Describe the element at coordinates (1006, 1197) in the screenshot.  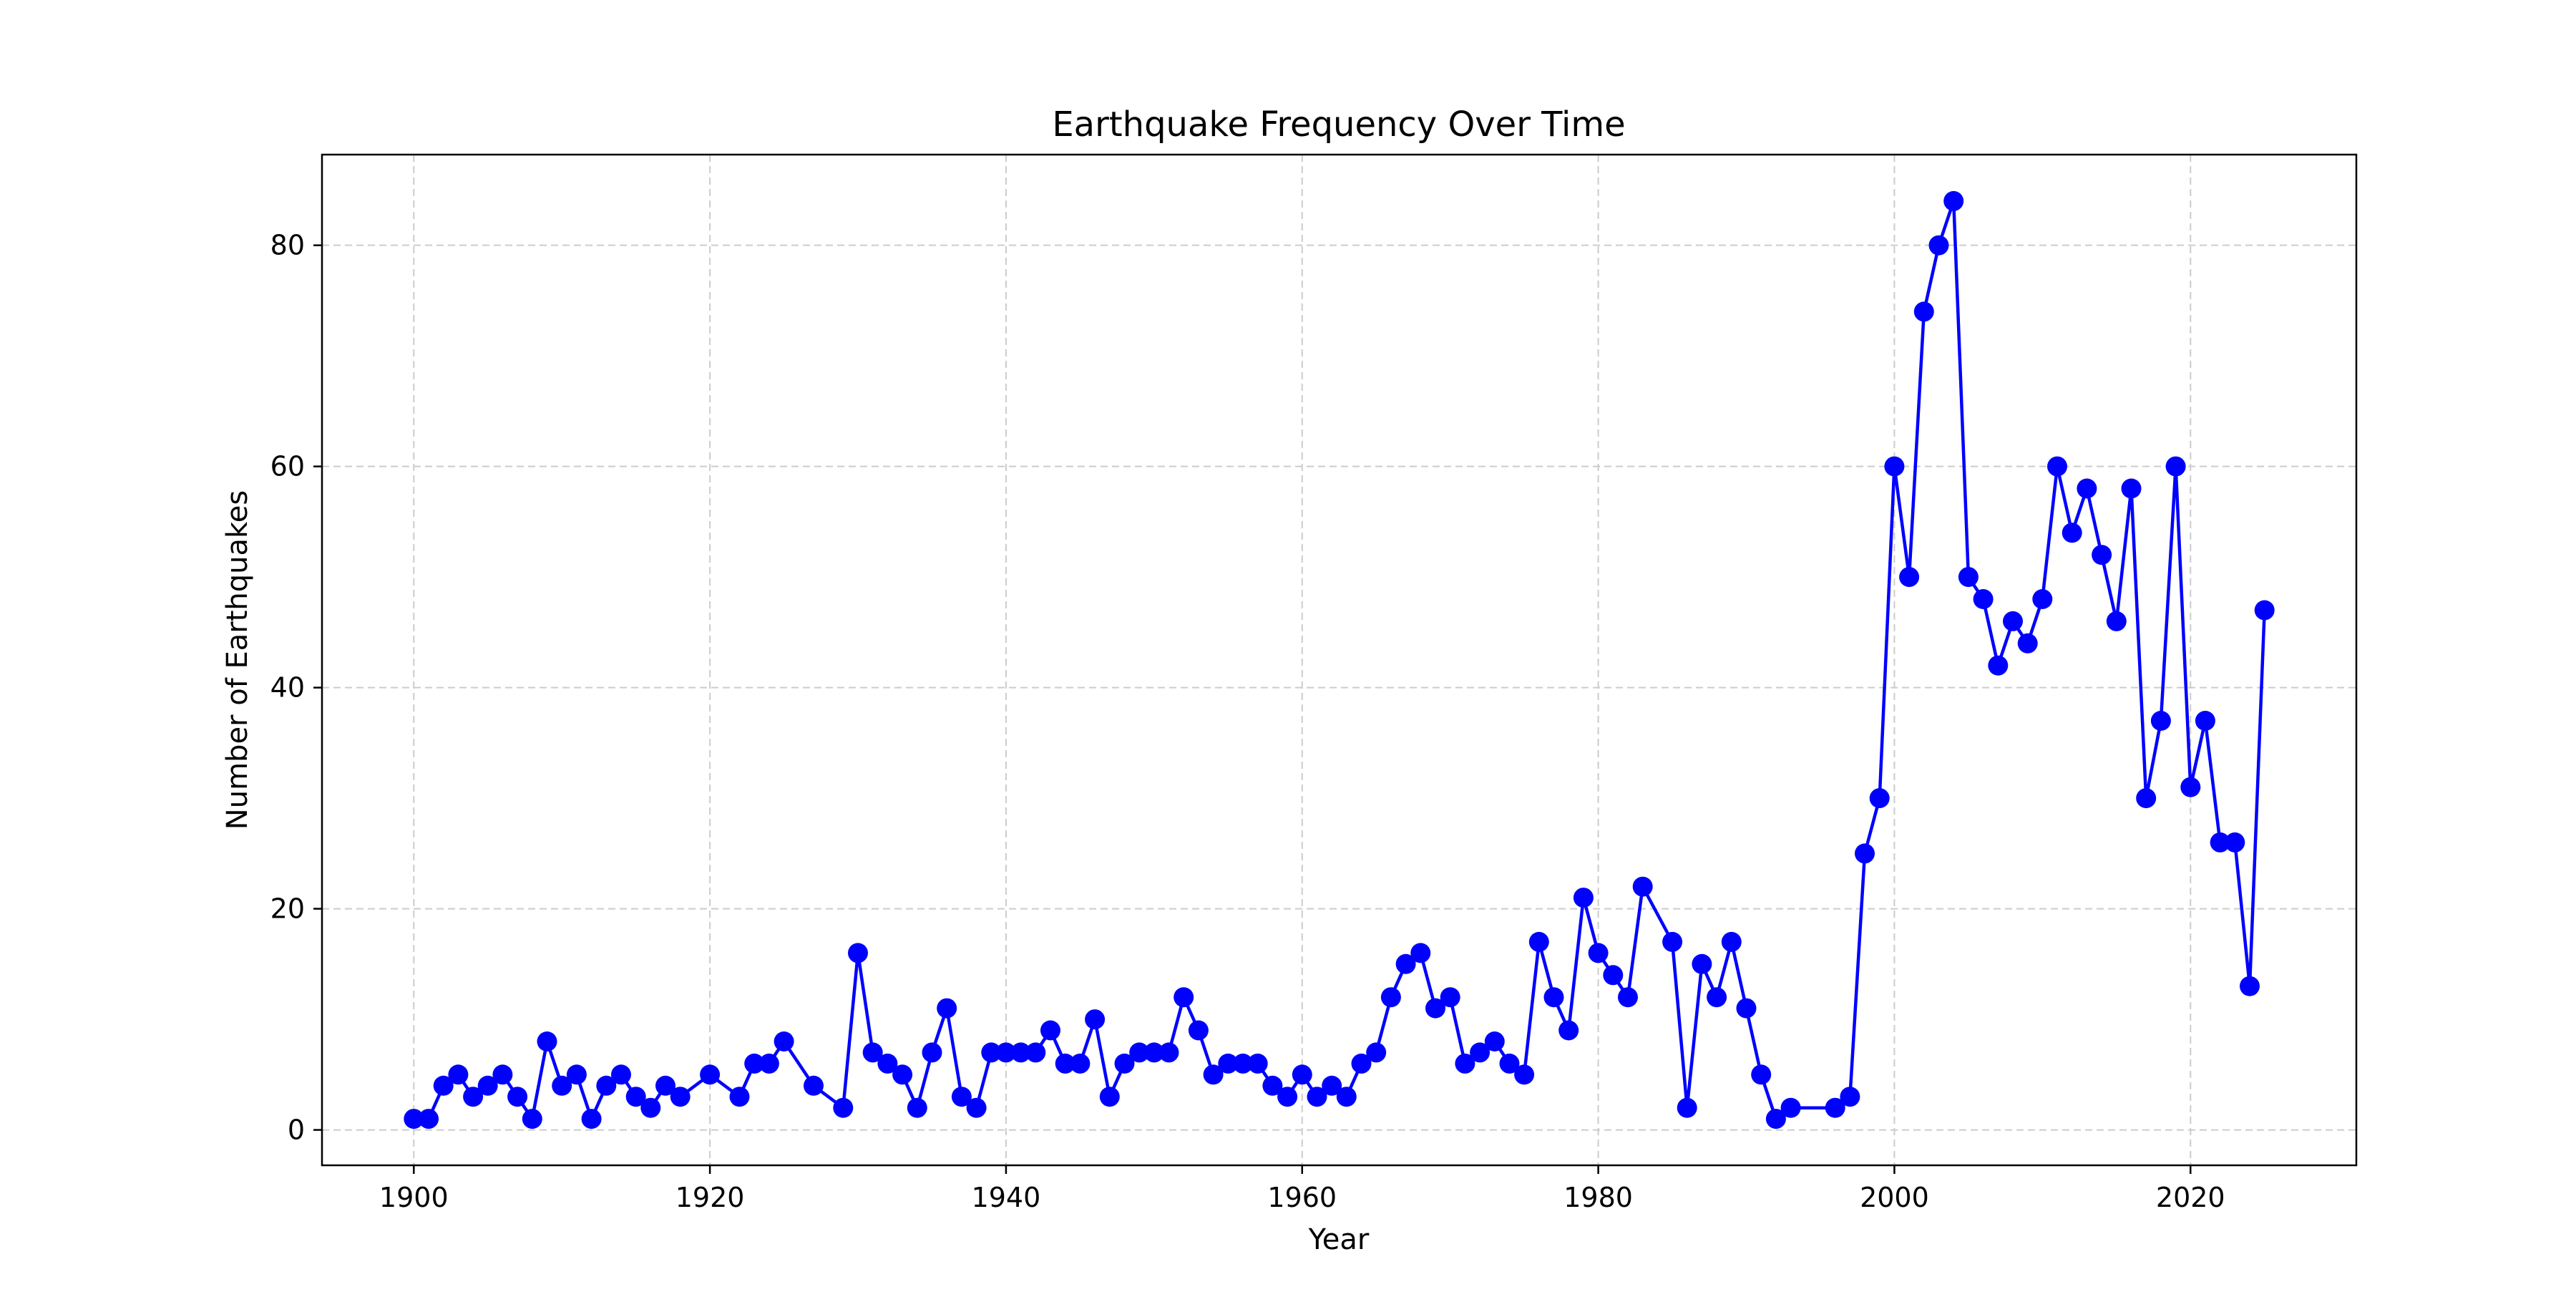
I see `x-tick-label: 1940` at that location.